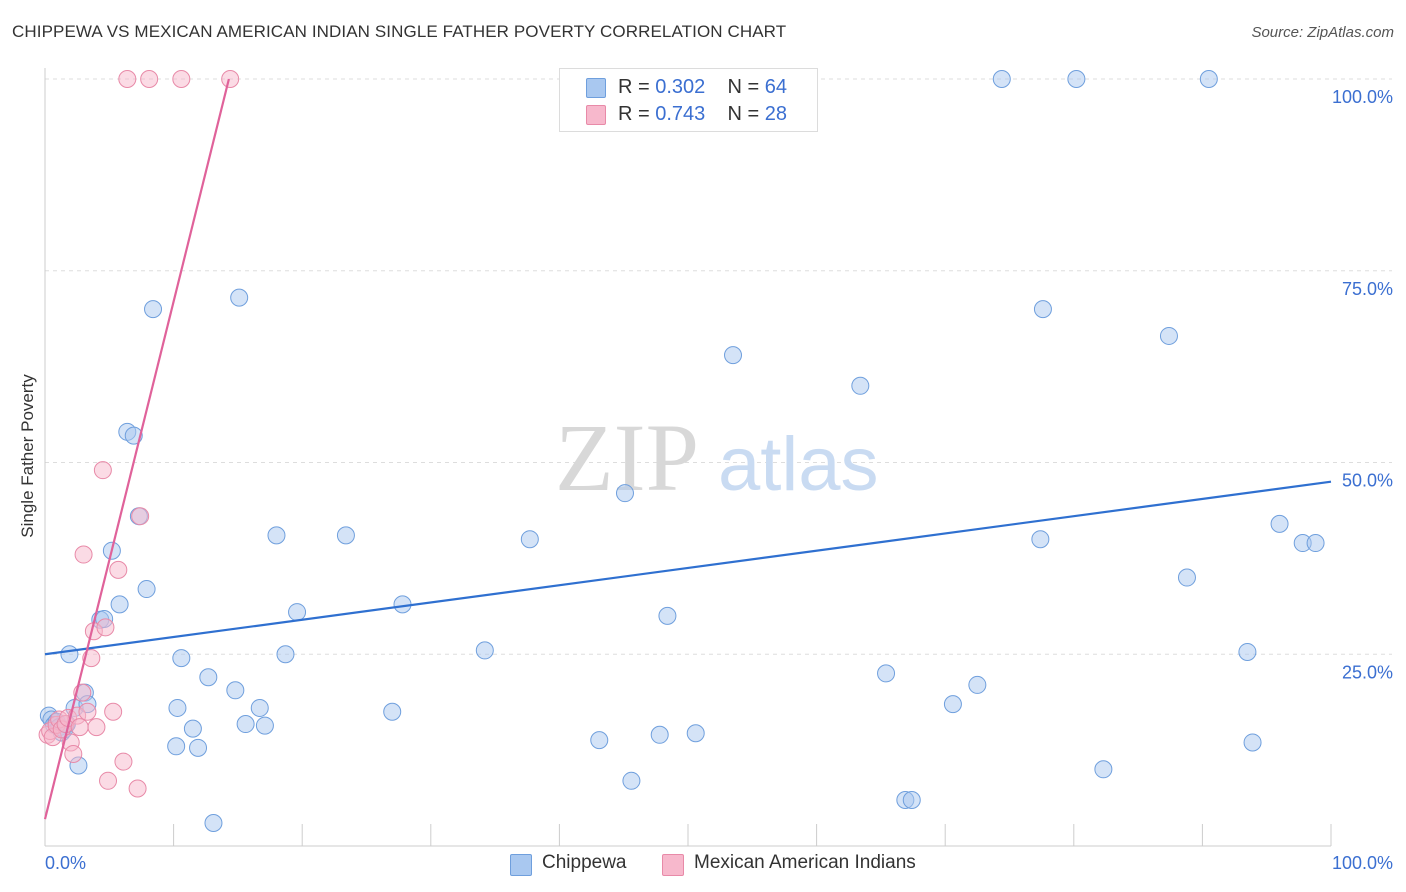  Describe the element at coordinates (596, 88) in the screenshot. I see `chippewa-swatch` at that location.